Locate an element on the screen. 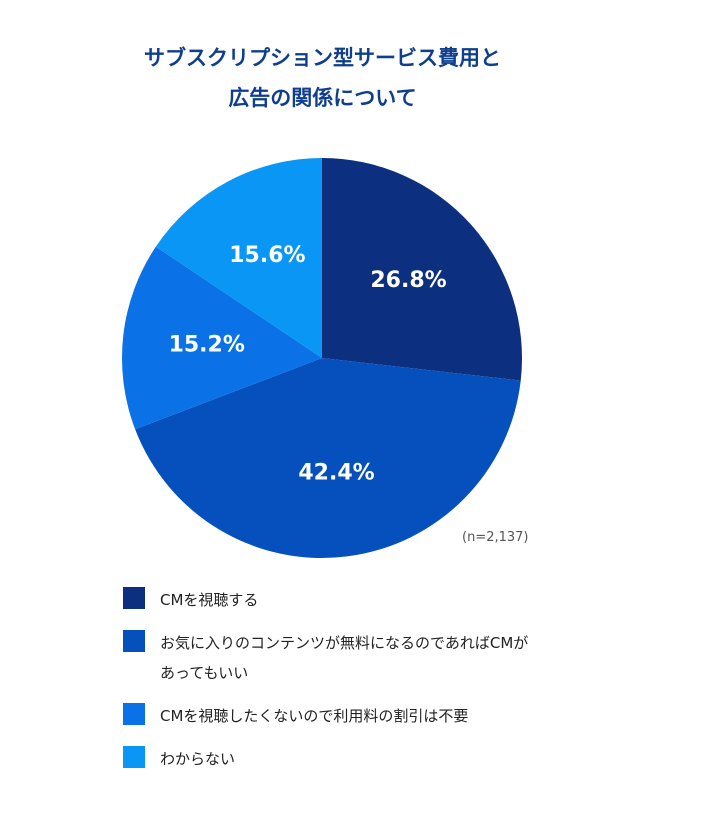 The image size is (727, 825). chart-title: サブスクリプション型サービス費用と 広告の関係について is located at coordinates (322, 78).